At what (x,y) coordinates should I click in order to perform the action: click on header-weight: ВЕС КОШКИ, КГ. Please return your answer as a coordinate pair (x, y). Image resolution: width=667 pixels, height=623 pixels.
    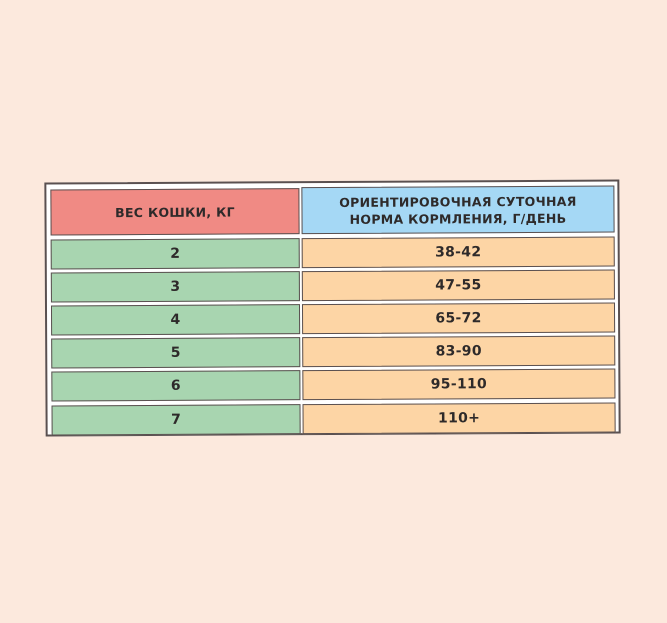
    Looking at the image, I should click on (175, 212).